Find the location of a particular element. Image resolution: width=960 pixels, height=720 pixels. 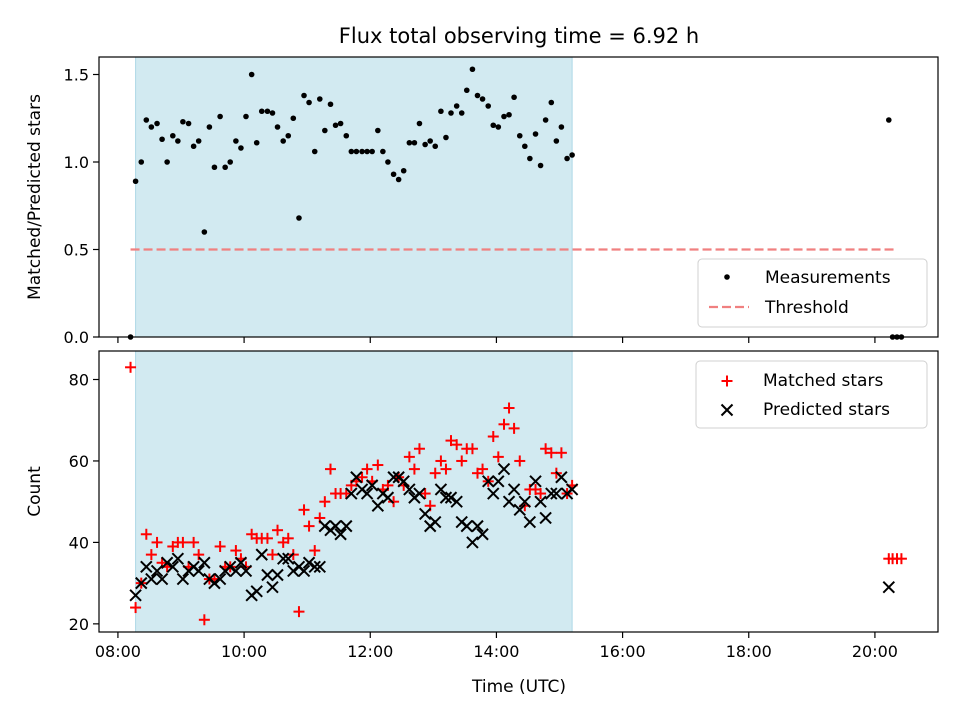

legend-marker-measurements is located at coordinates (727, 277).